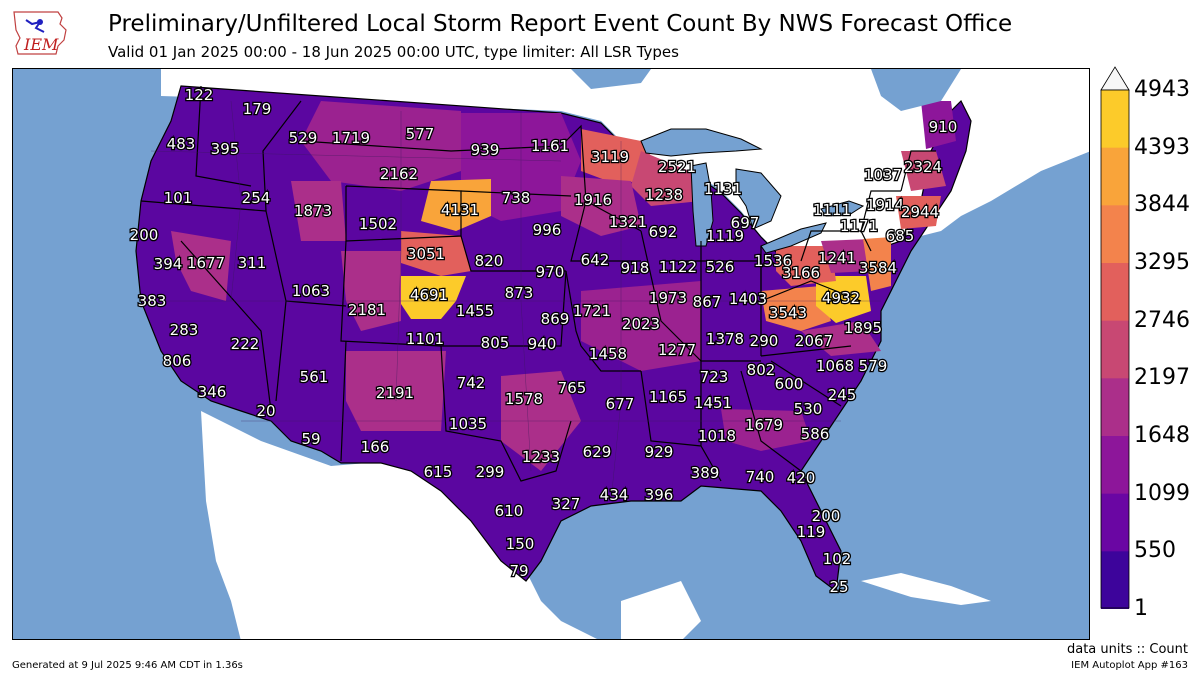 This screenshot has height=675, width=1200. Describe the element at coordinates (811, 532) in the screenshot. I see `wfo-count-label: 119` at that location.